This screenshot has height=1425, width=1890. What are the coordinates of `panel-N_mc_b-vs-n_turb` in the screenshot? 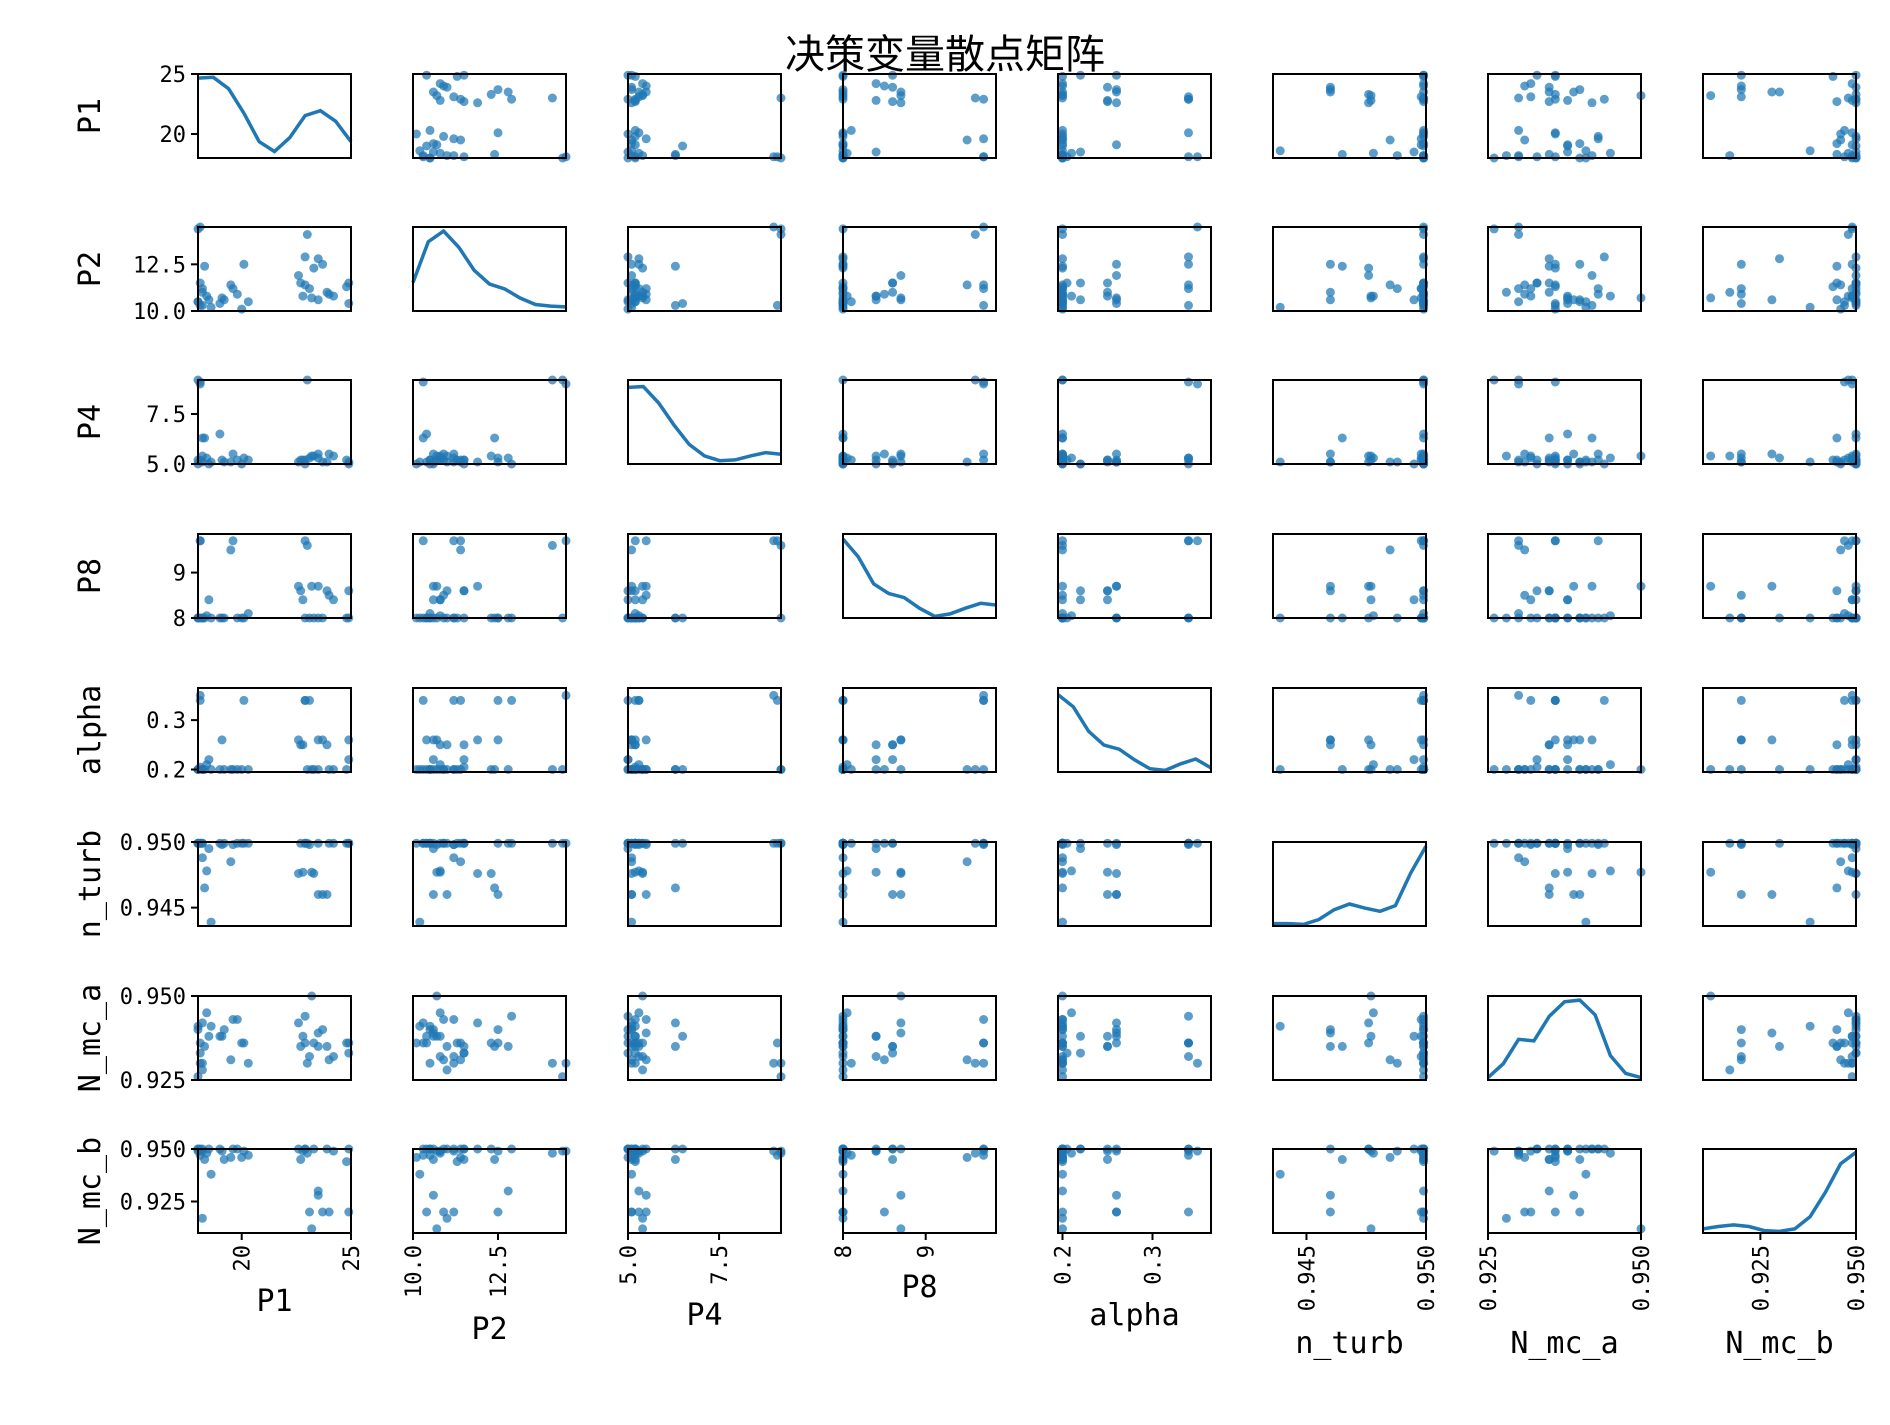 It's located at (1350, 1189).